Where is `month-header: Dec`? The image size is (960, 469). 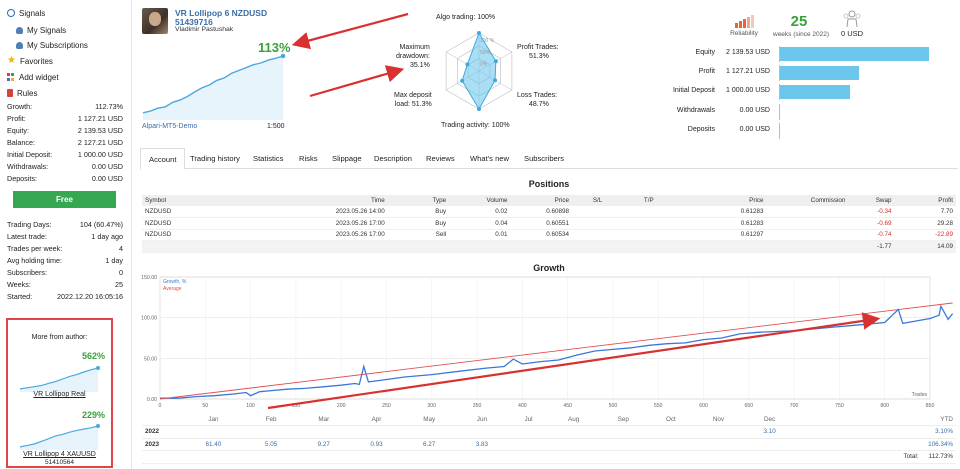 month-header: Dec is located at coordinates (769, 419).